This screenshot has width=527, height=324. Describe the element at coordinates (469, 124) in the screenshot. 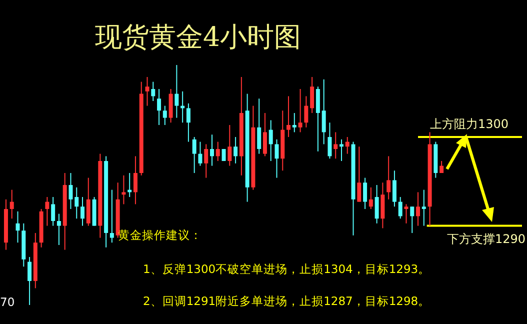

I see `ref-line-label: 上方阻力1300` at that location.